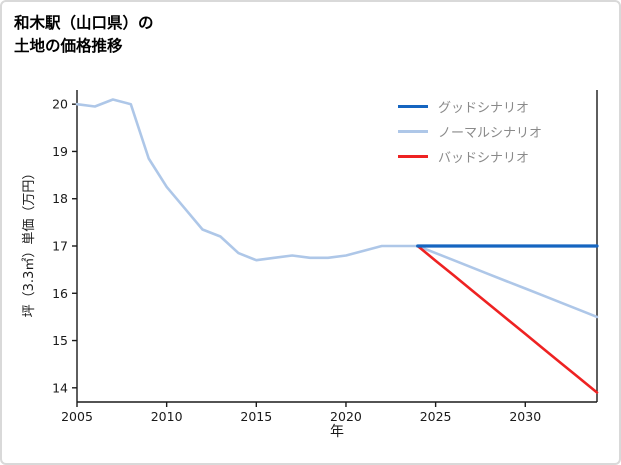  I want to click on legend-swatch-good, so click(413, 106).